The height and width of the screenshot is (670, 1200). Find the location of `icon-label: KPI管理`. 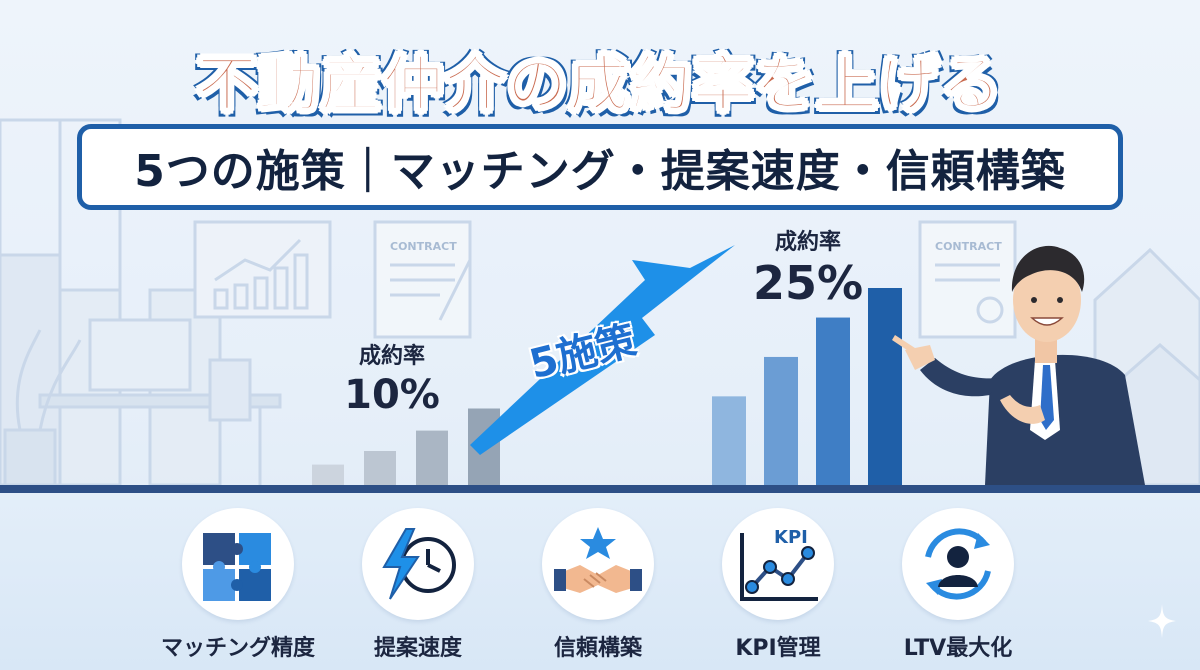

icon-label: KPI管理 is located at coordinates (778, 648).